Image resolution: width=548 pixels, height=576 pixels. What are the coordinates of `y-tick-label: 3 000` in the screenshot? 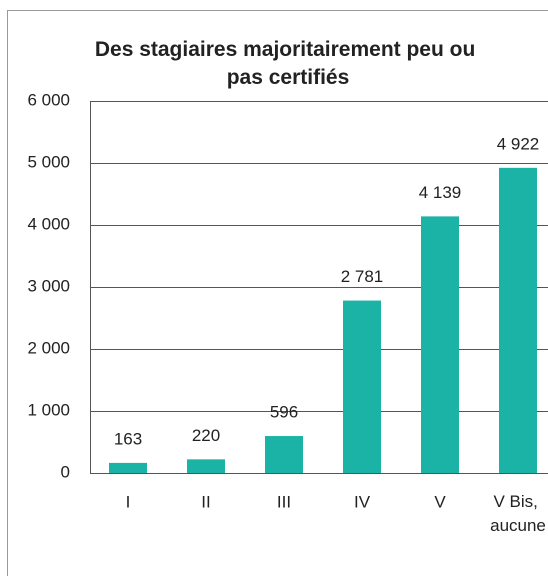 It's located at (48, 285).